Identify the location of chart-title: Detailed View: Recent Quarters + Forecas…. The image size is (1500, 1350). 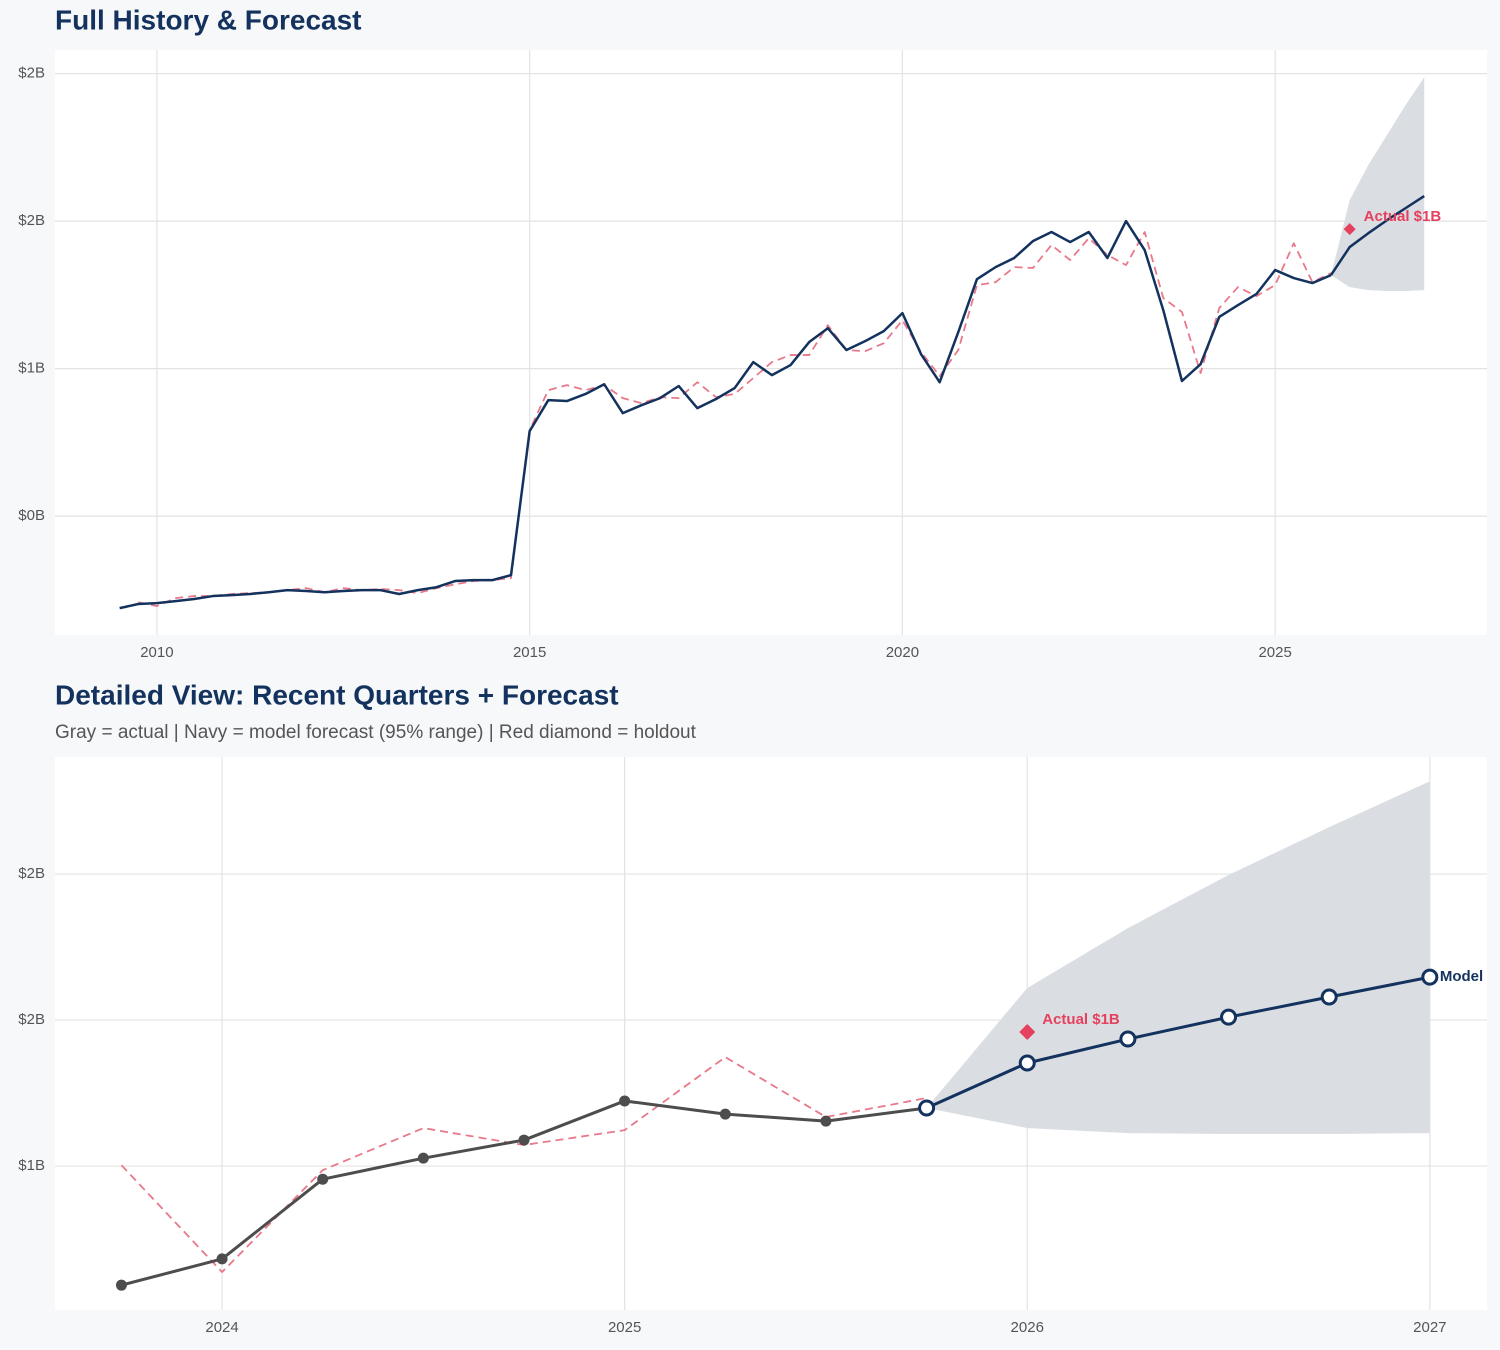
(337, 694).